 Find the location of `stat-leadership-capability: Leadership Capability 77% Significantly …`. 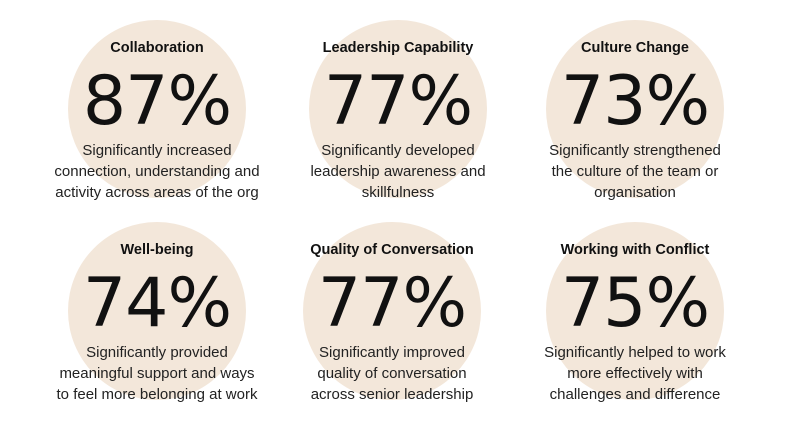

stat-leadership-capability: Leadership Capability 77% Significantly … is located at coordinates (398, 120).